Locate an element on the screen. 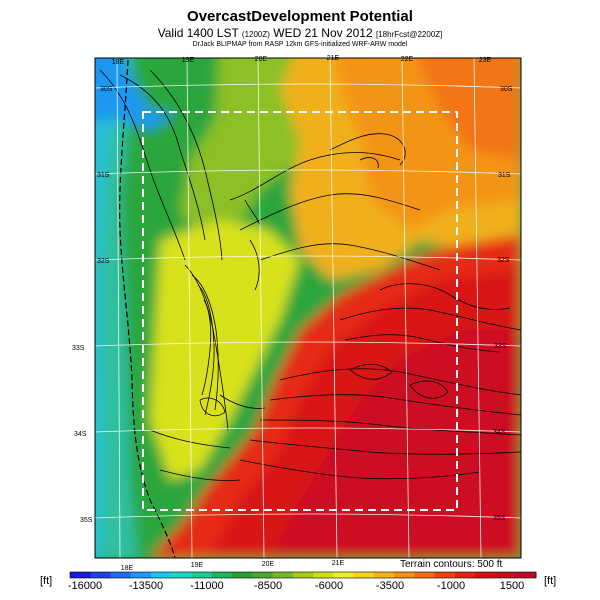 This screenshot has width=600, height=600. top-lon-label: 20E is located at coordinates (261, 59).